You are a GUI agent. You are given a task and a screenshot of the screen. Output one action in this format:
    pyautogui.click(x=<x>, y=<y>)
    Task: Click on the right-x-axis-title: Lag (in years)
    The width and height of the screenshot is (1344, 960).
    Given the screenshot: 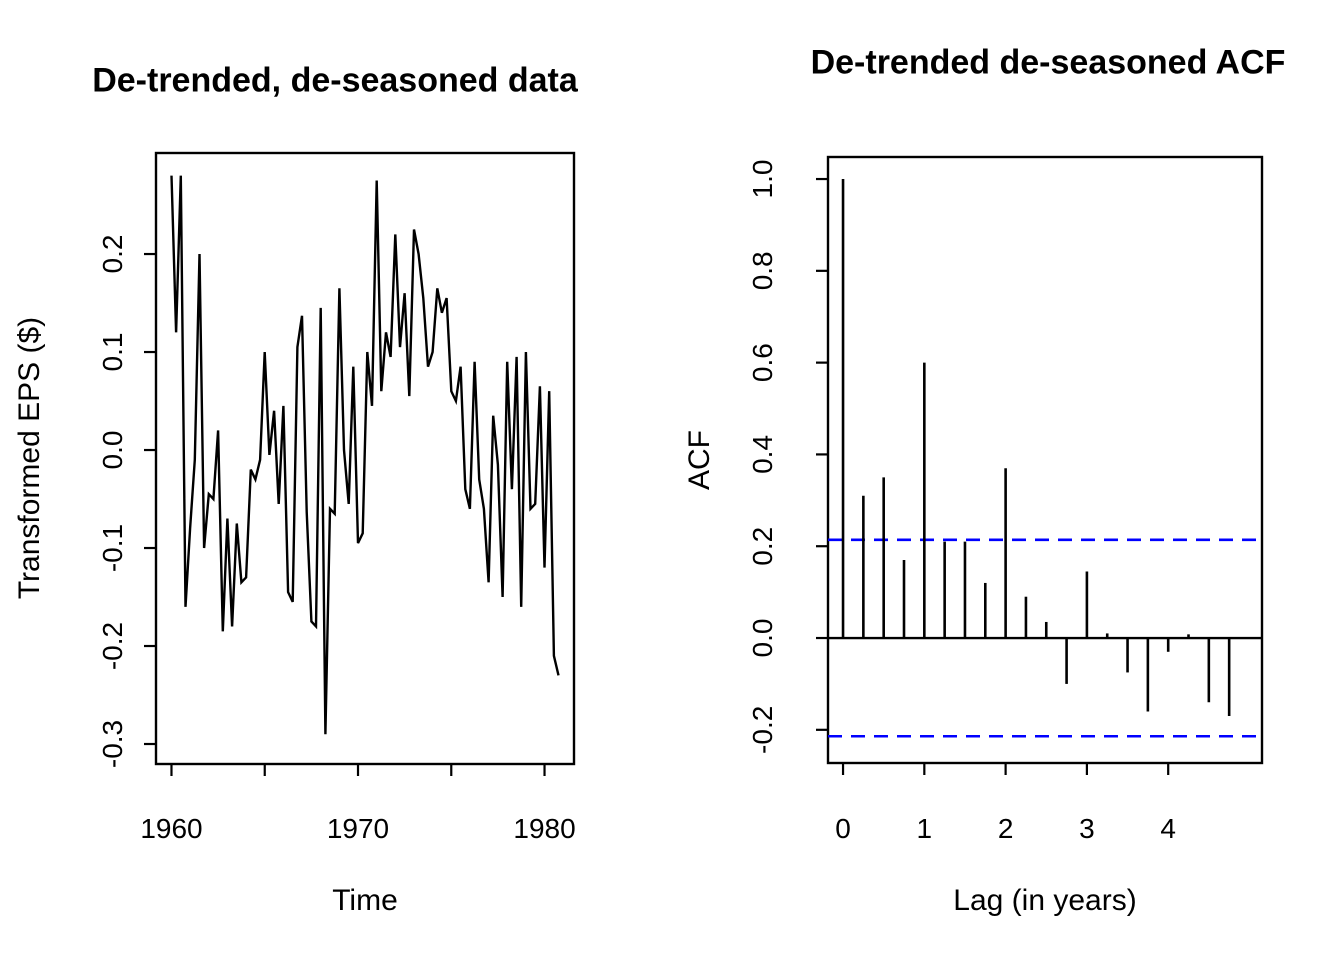 What is the action you would take?
    pyautogui.click(x=1045, y=900)
    